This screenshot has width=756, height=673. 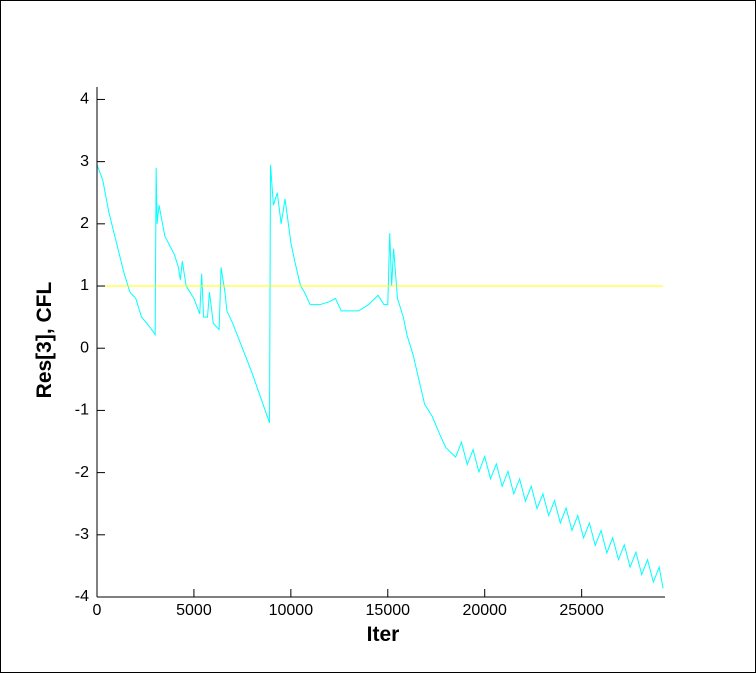 What do you see at coordinates (291, 610) in the screenshot?
I see `x-tick-label: 10000` at bounding box center [291, 610].